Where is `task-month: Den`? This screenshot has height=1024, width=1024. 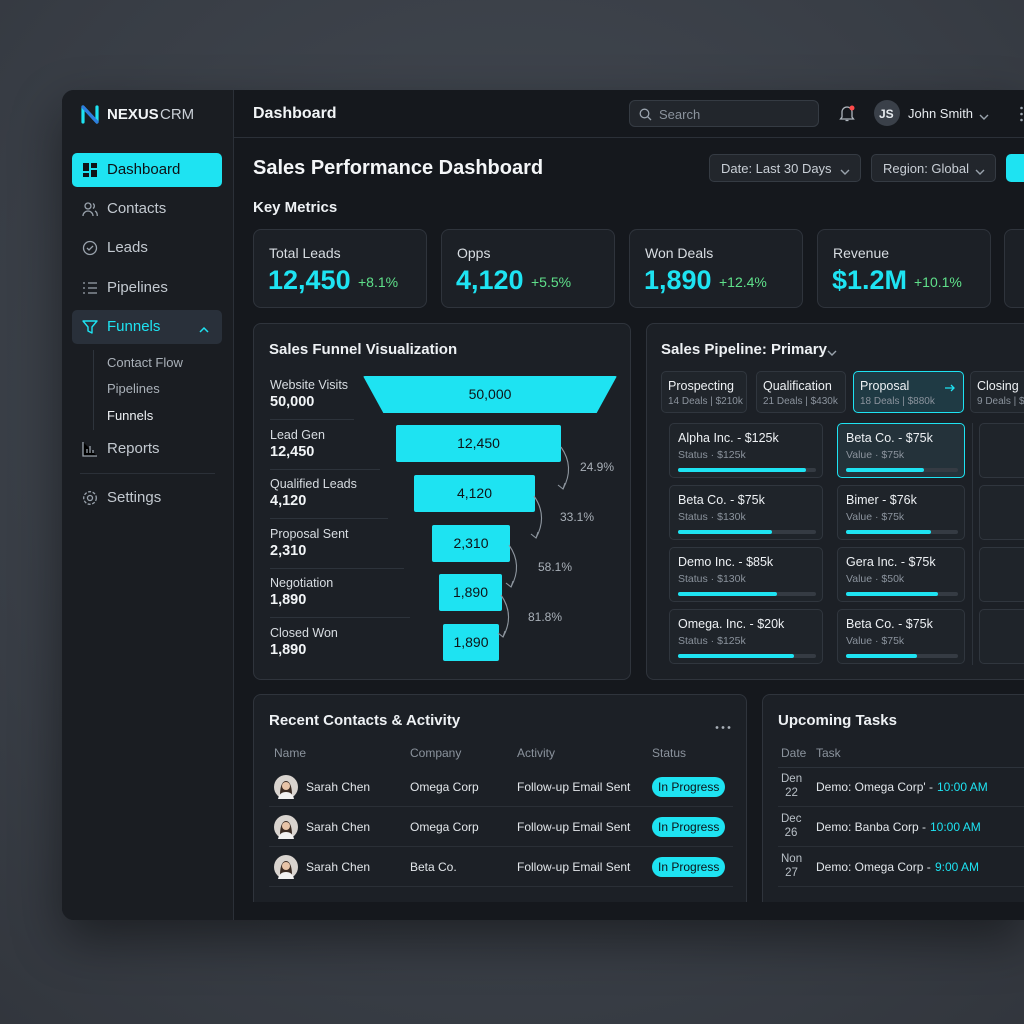 task-month: Den is located at coordinates (792, 779).